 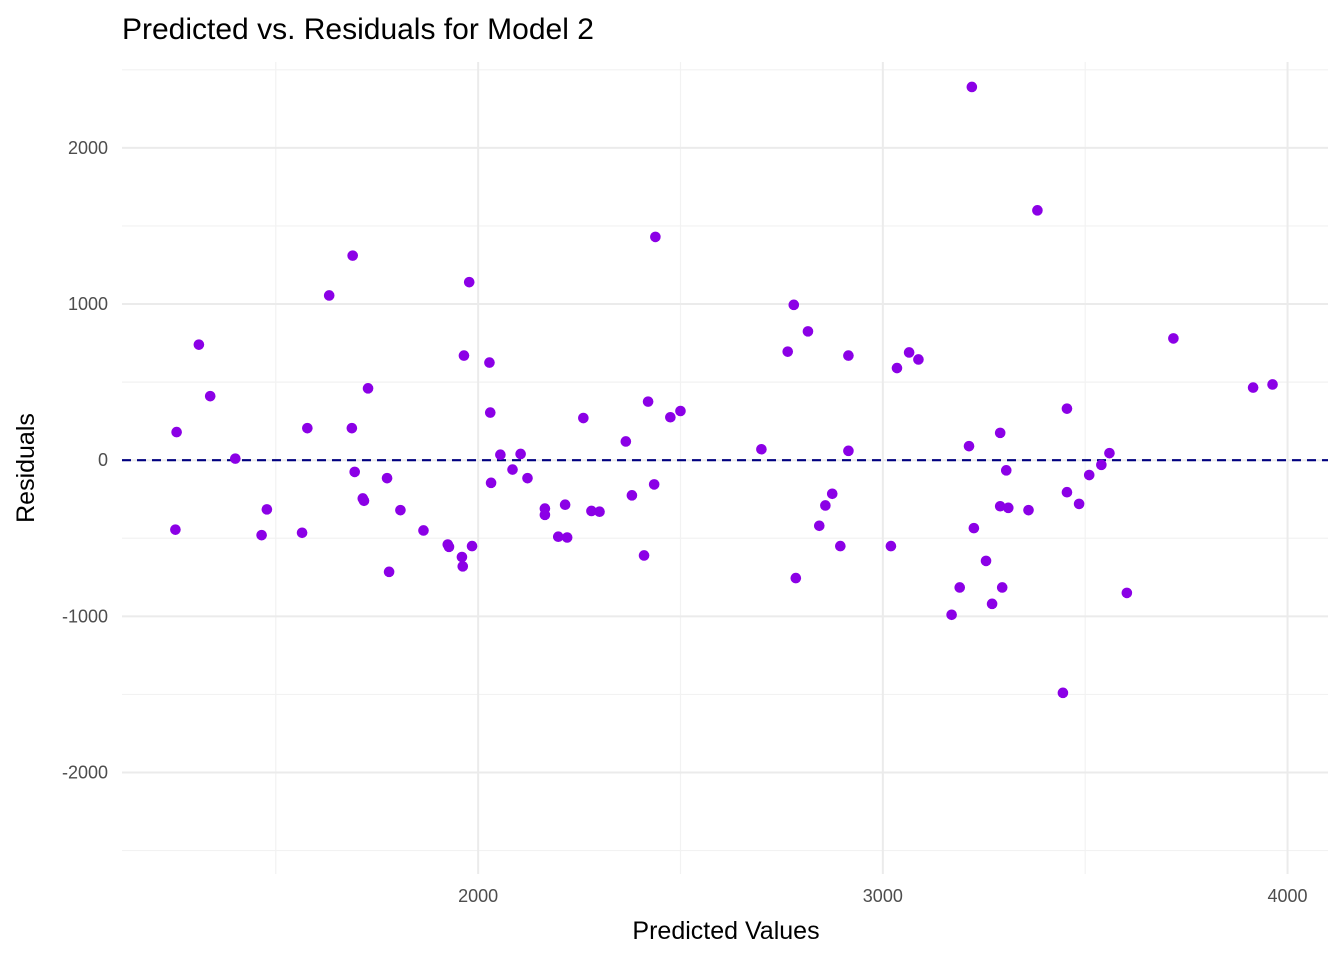 What do you see at coordinates (1288, 896) in the screenshot?
I see `x-tick-label-2: 4000` at bounding box center [1288, 896].